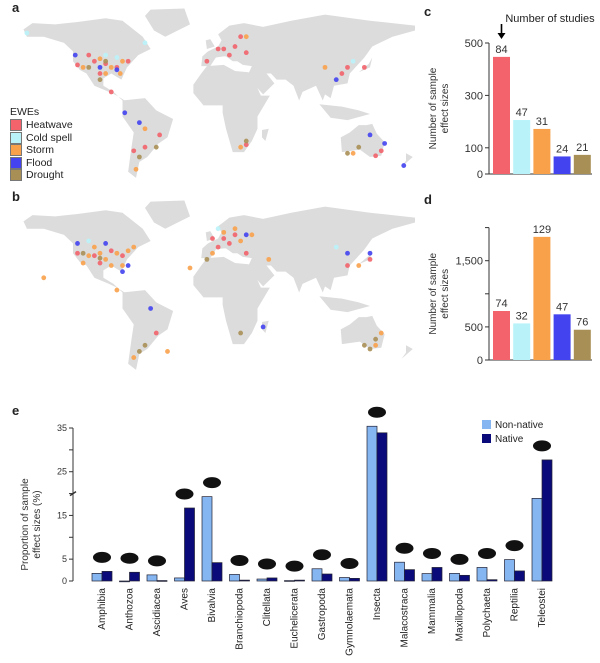 This screenshot has height=663, width=600. Describe the element at coordinates (16, 196) in the screenshot. I see `panel-label-b: b` at that location.